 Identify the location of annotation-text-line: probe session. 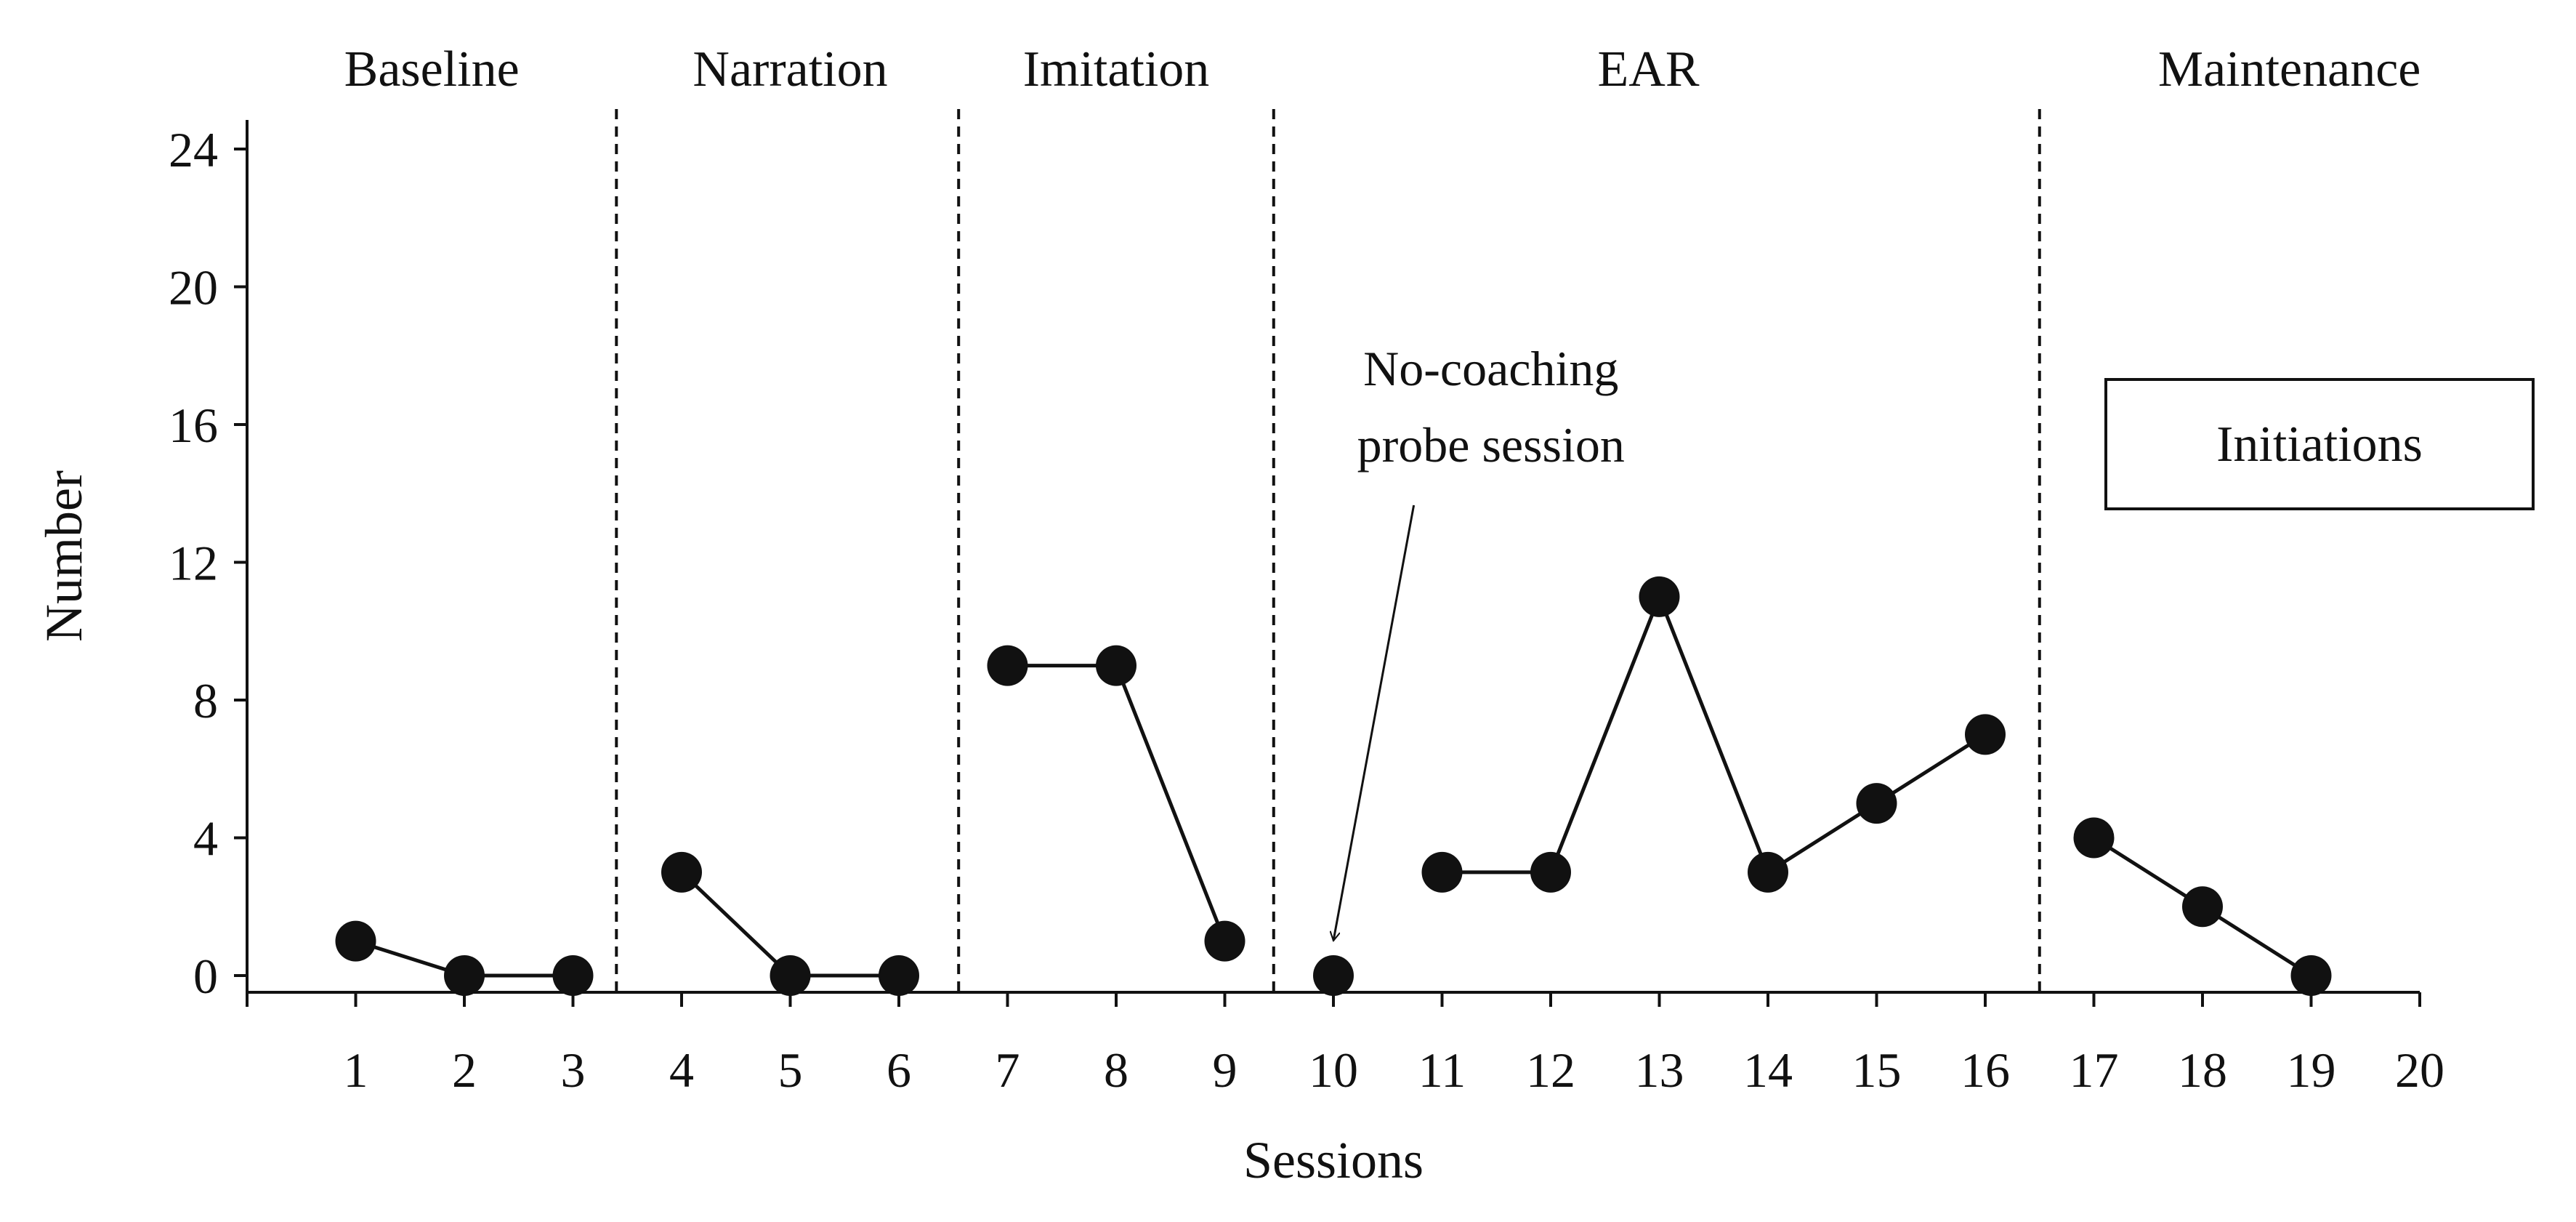
(1491, 445).